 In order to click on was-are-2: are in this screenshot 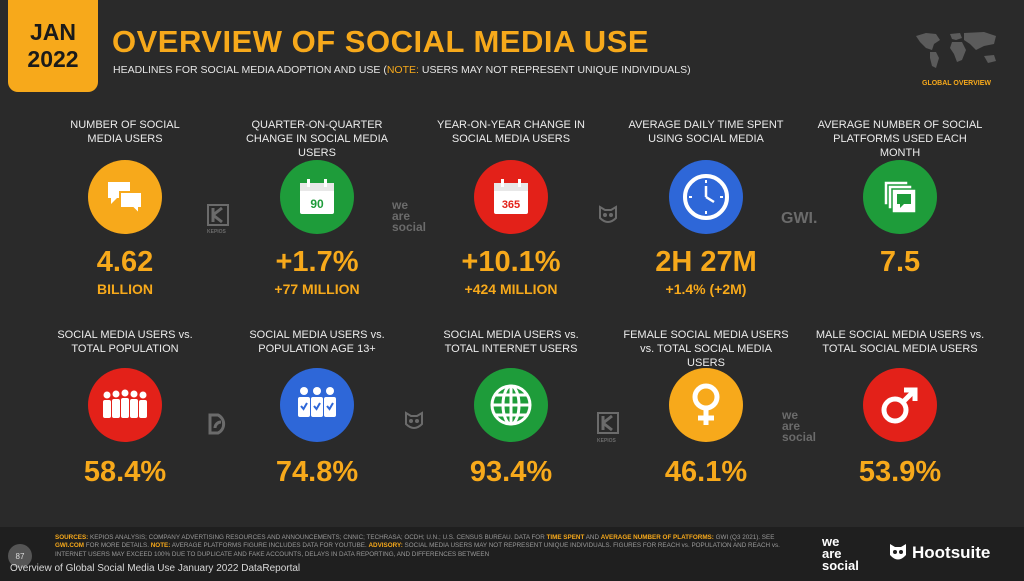, I will do `click(791, 426)`.